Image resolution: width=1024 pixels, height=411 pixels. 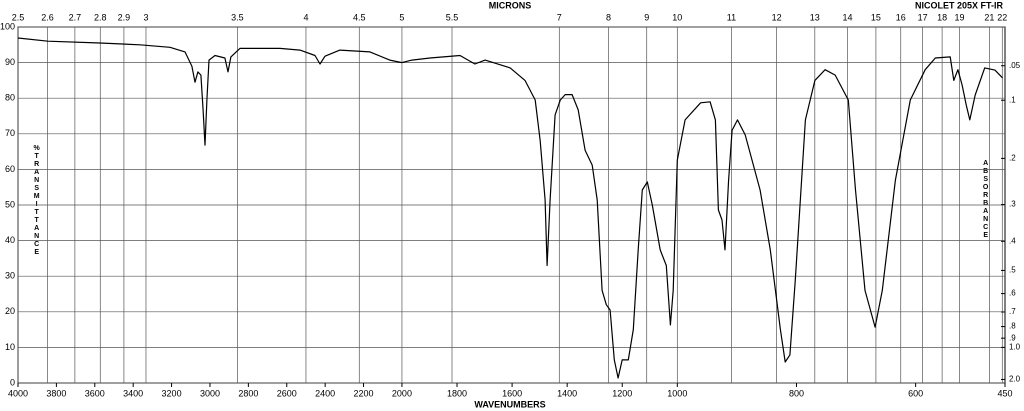 What do you see at coordinates (210, 393) in the screenshot?
I see `x-tick-label: 3000` at bounding box center [210, 393].